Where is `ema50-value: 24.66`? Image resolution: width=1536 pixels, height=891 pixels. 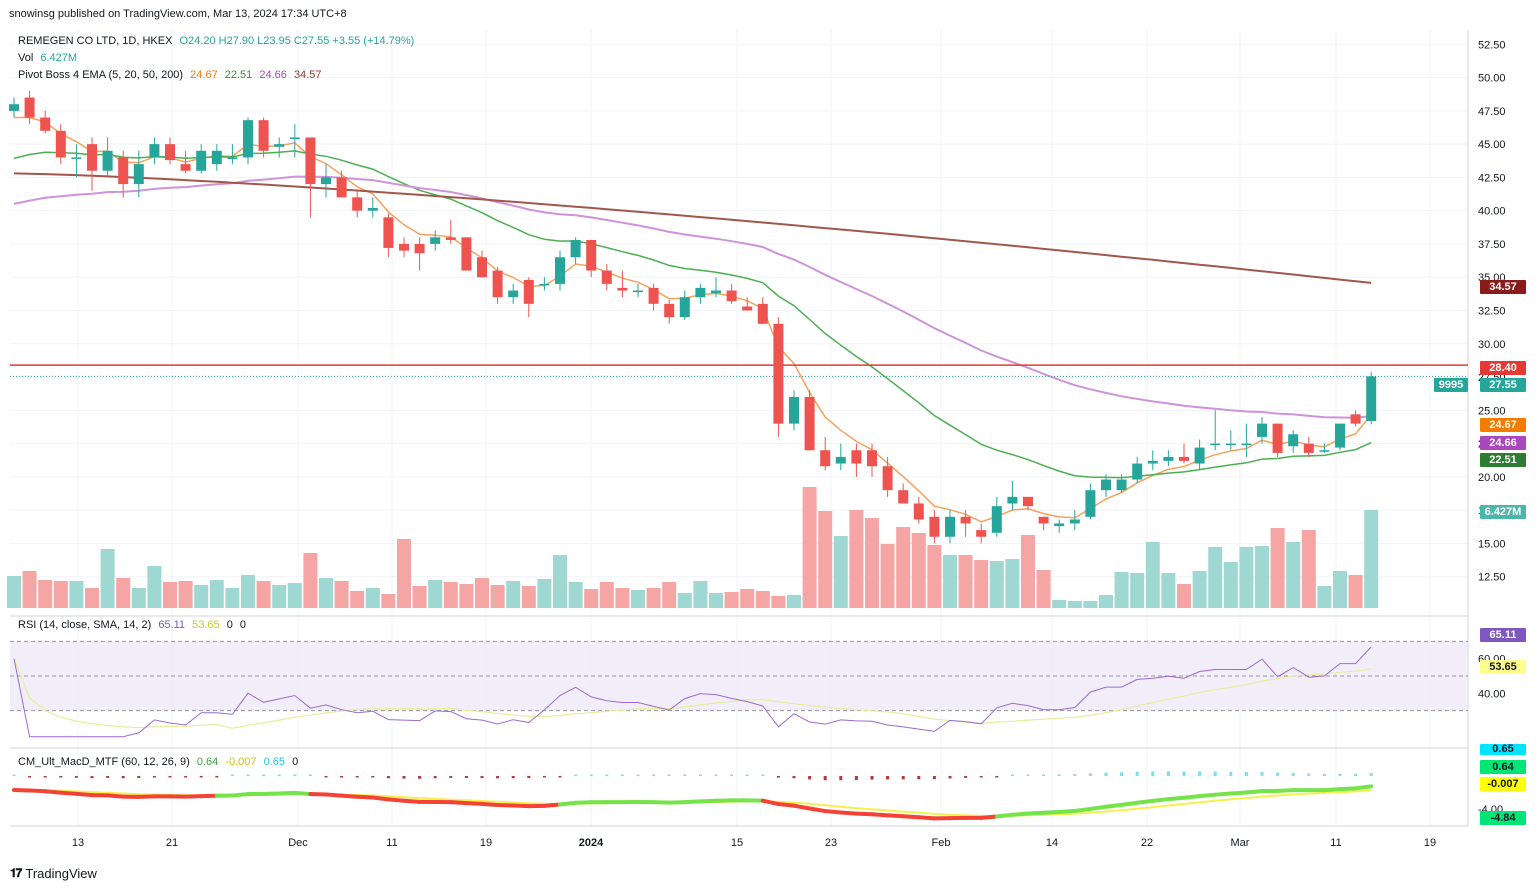 ema50-value: 24.66 is located at coordinates (273, 75).